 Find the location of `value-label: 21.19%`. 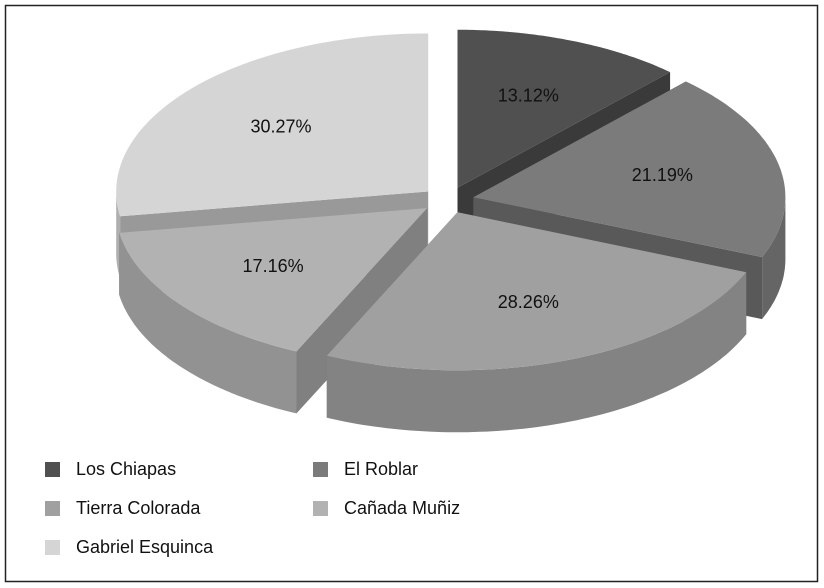

value-label: 21.19% is located at coordinates (662, 175).